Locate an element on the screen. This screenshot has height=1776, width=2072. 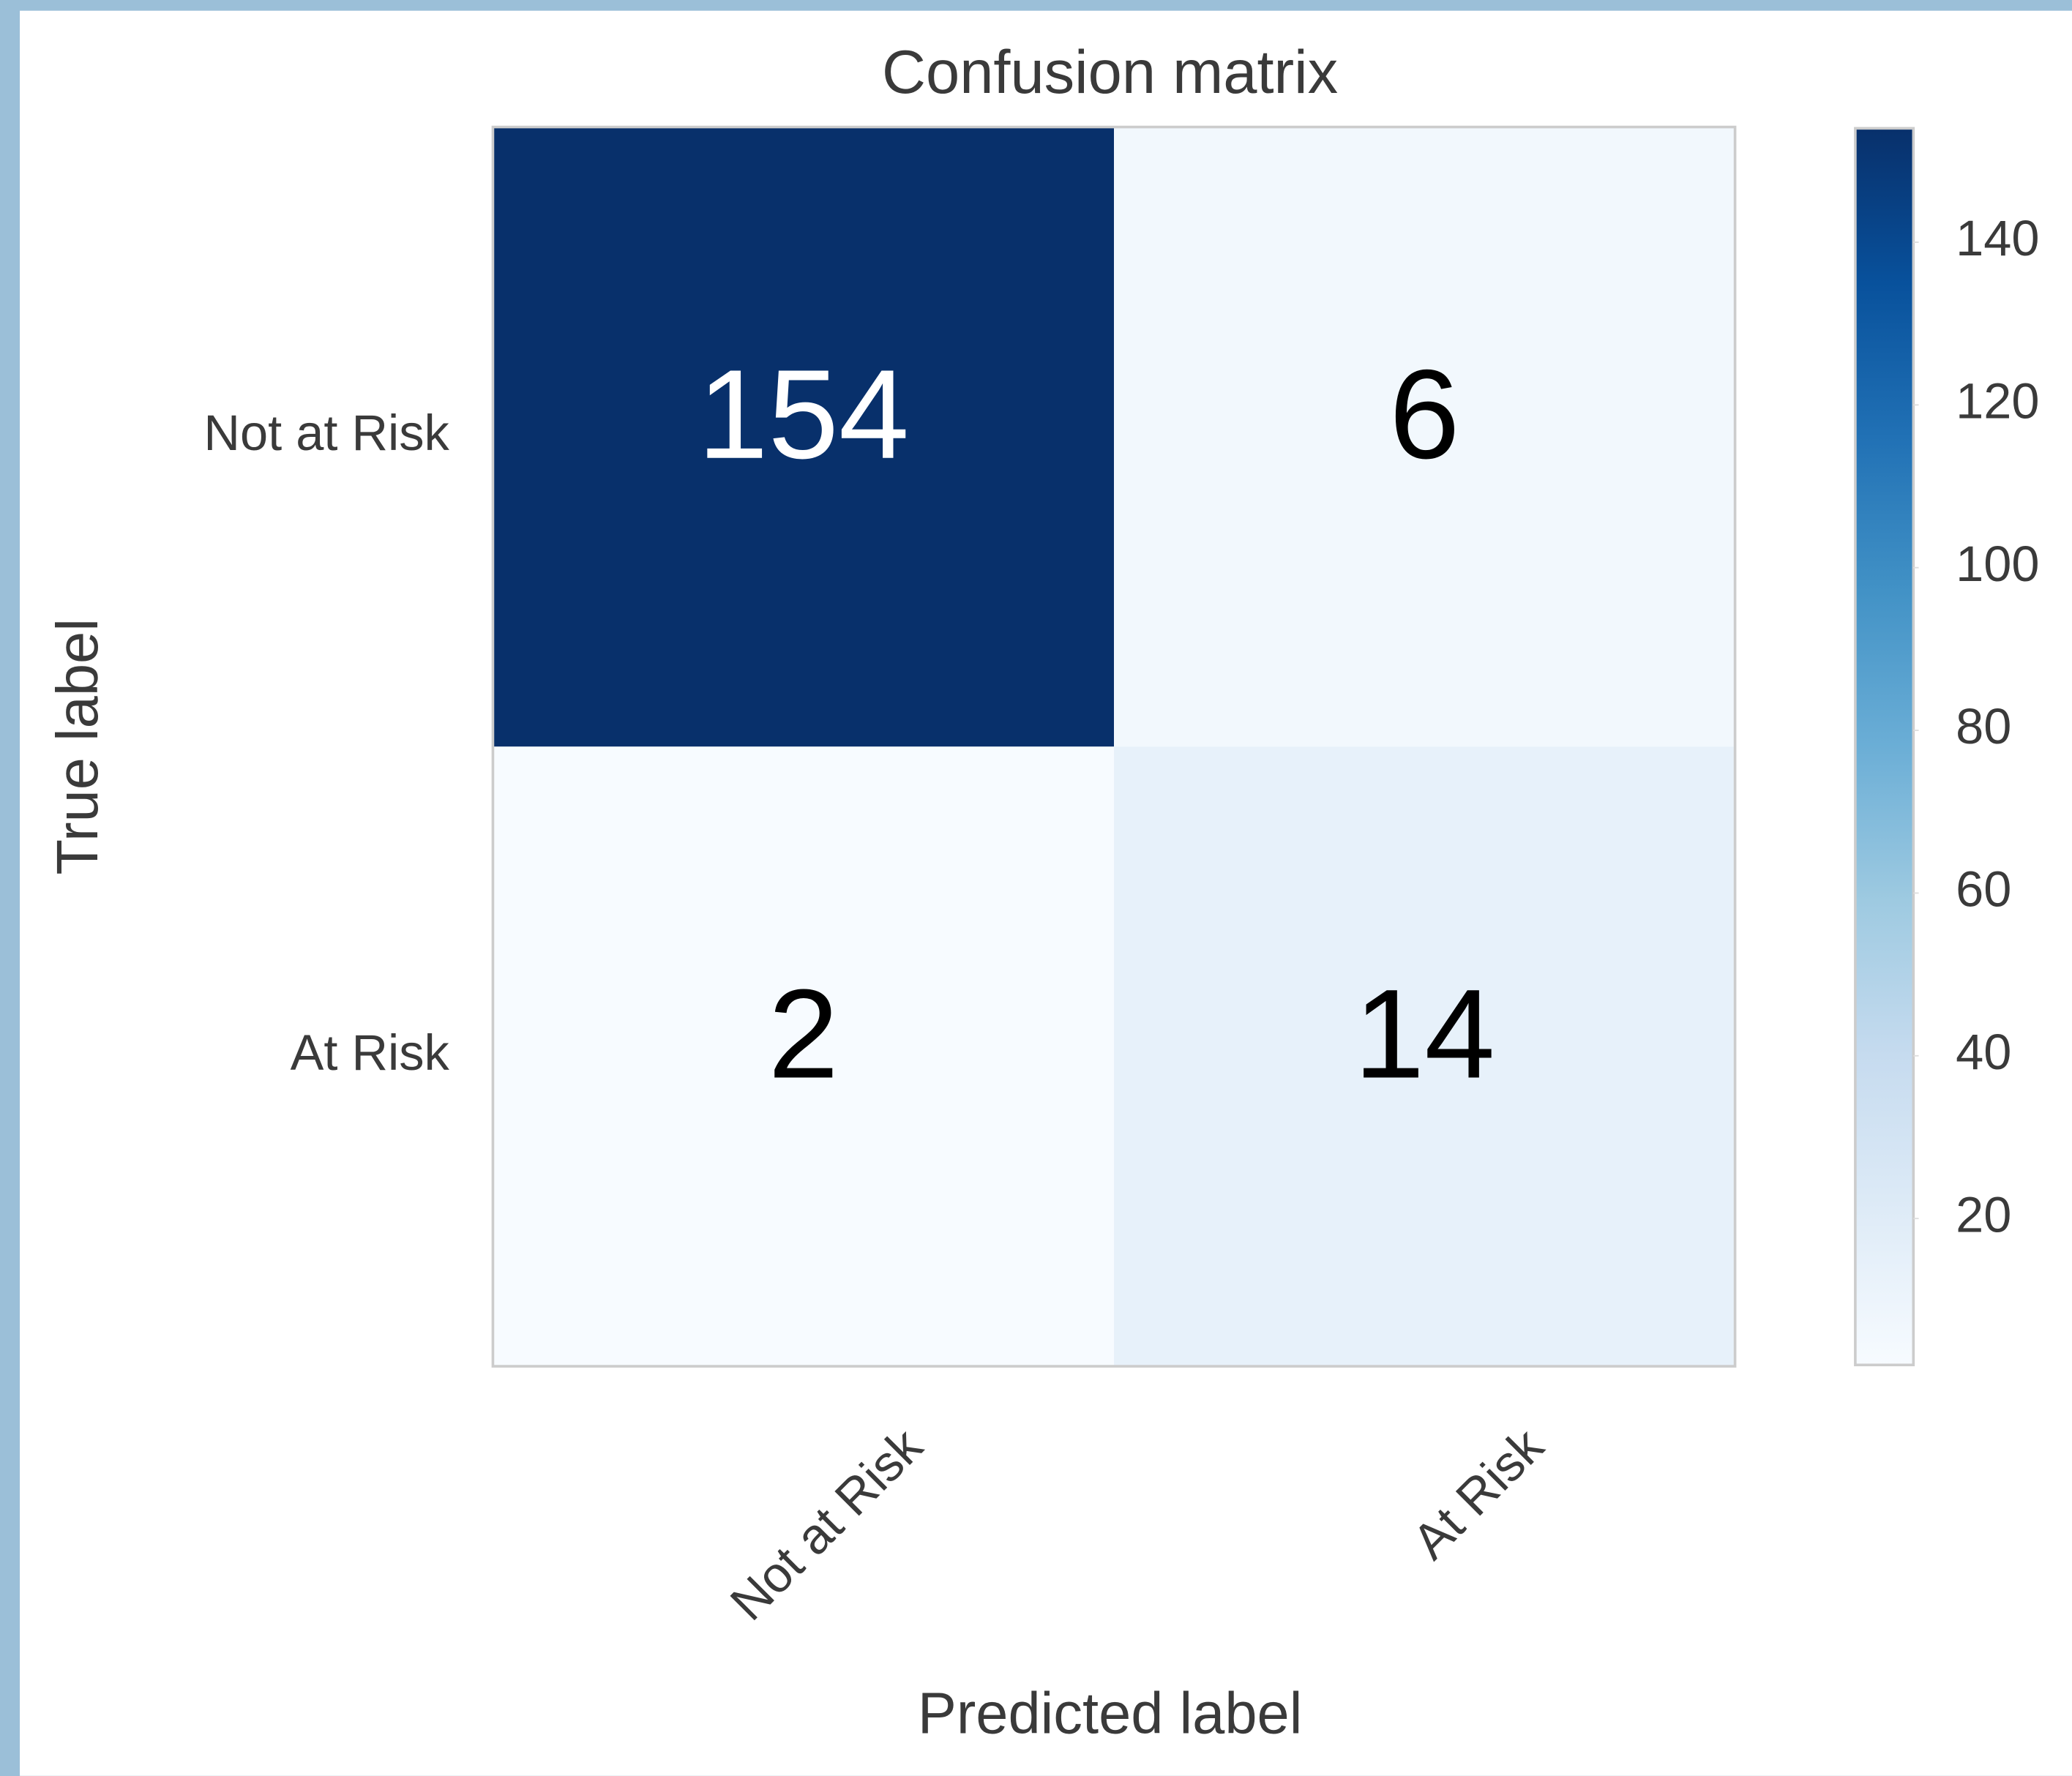
y-axis-label: True label is located at coordinates (78, 746).